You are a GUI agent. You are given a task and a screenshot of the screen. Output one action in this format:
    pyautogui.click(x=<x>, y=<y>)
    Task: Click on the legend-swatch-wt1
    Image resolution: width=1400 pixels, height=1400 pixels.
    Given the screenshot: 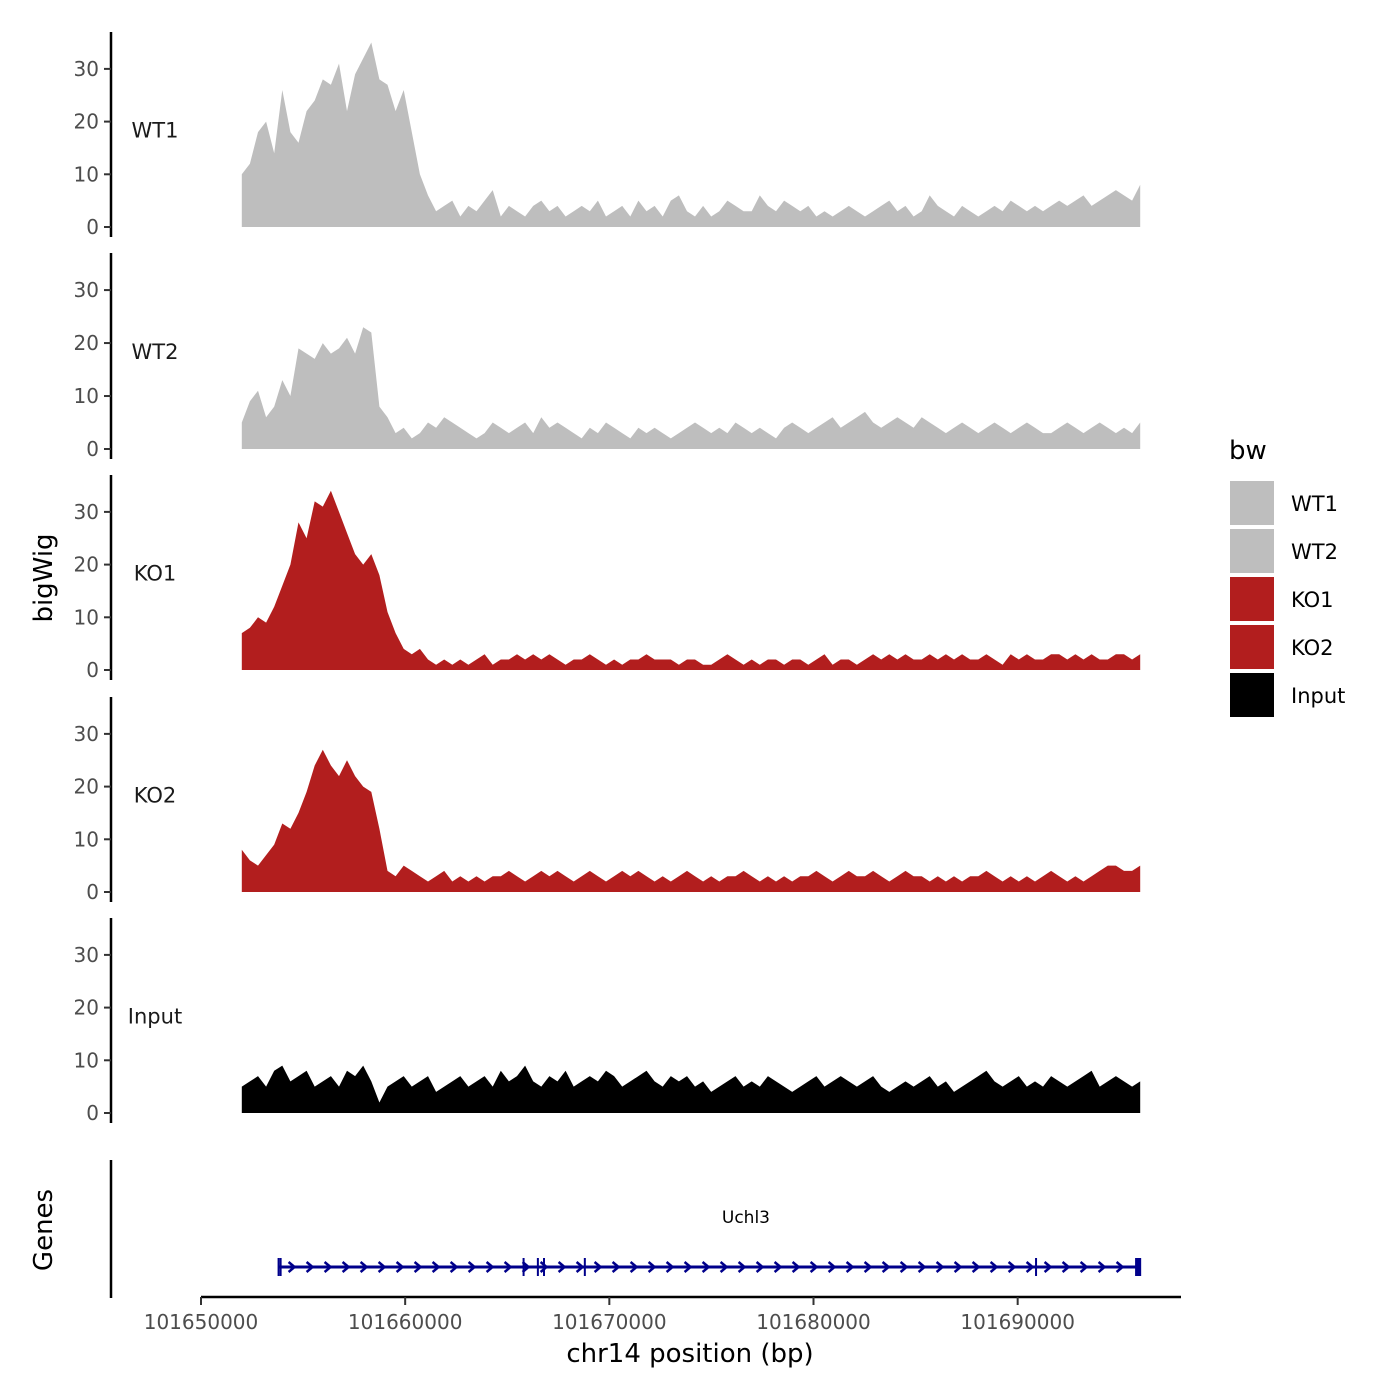 What is the action you would take?
    pyautogui.click(x=1252, y=503)
    